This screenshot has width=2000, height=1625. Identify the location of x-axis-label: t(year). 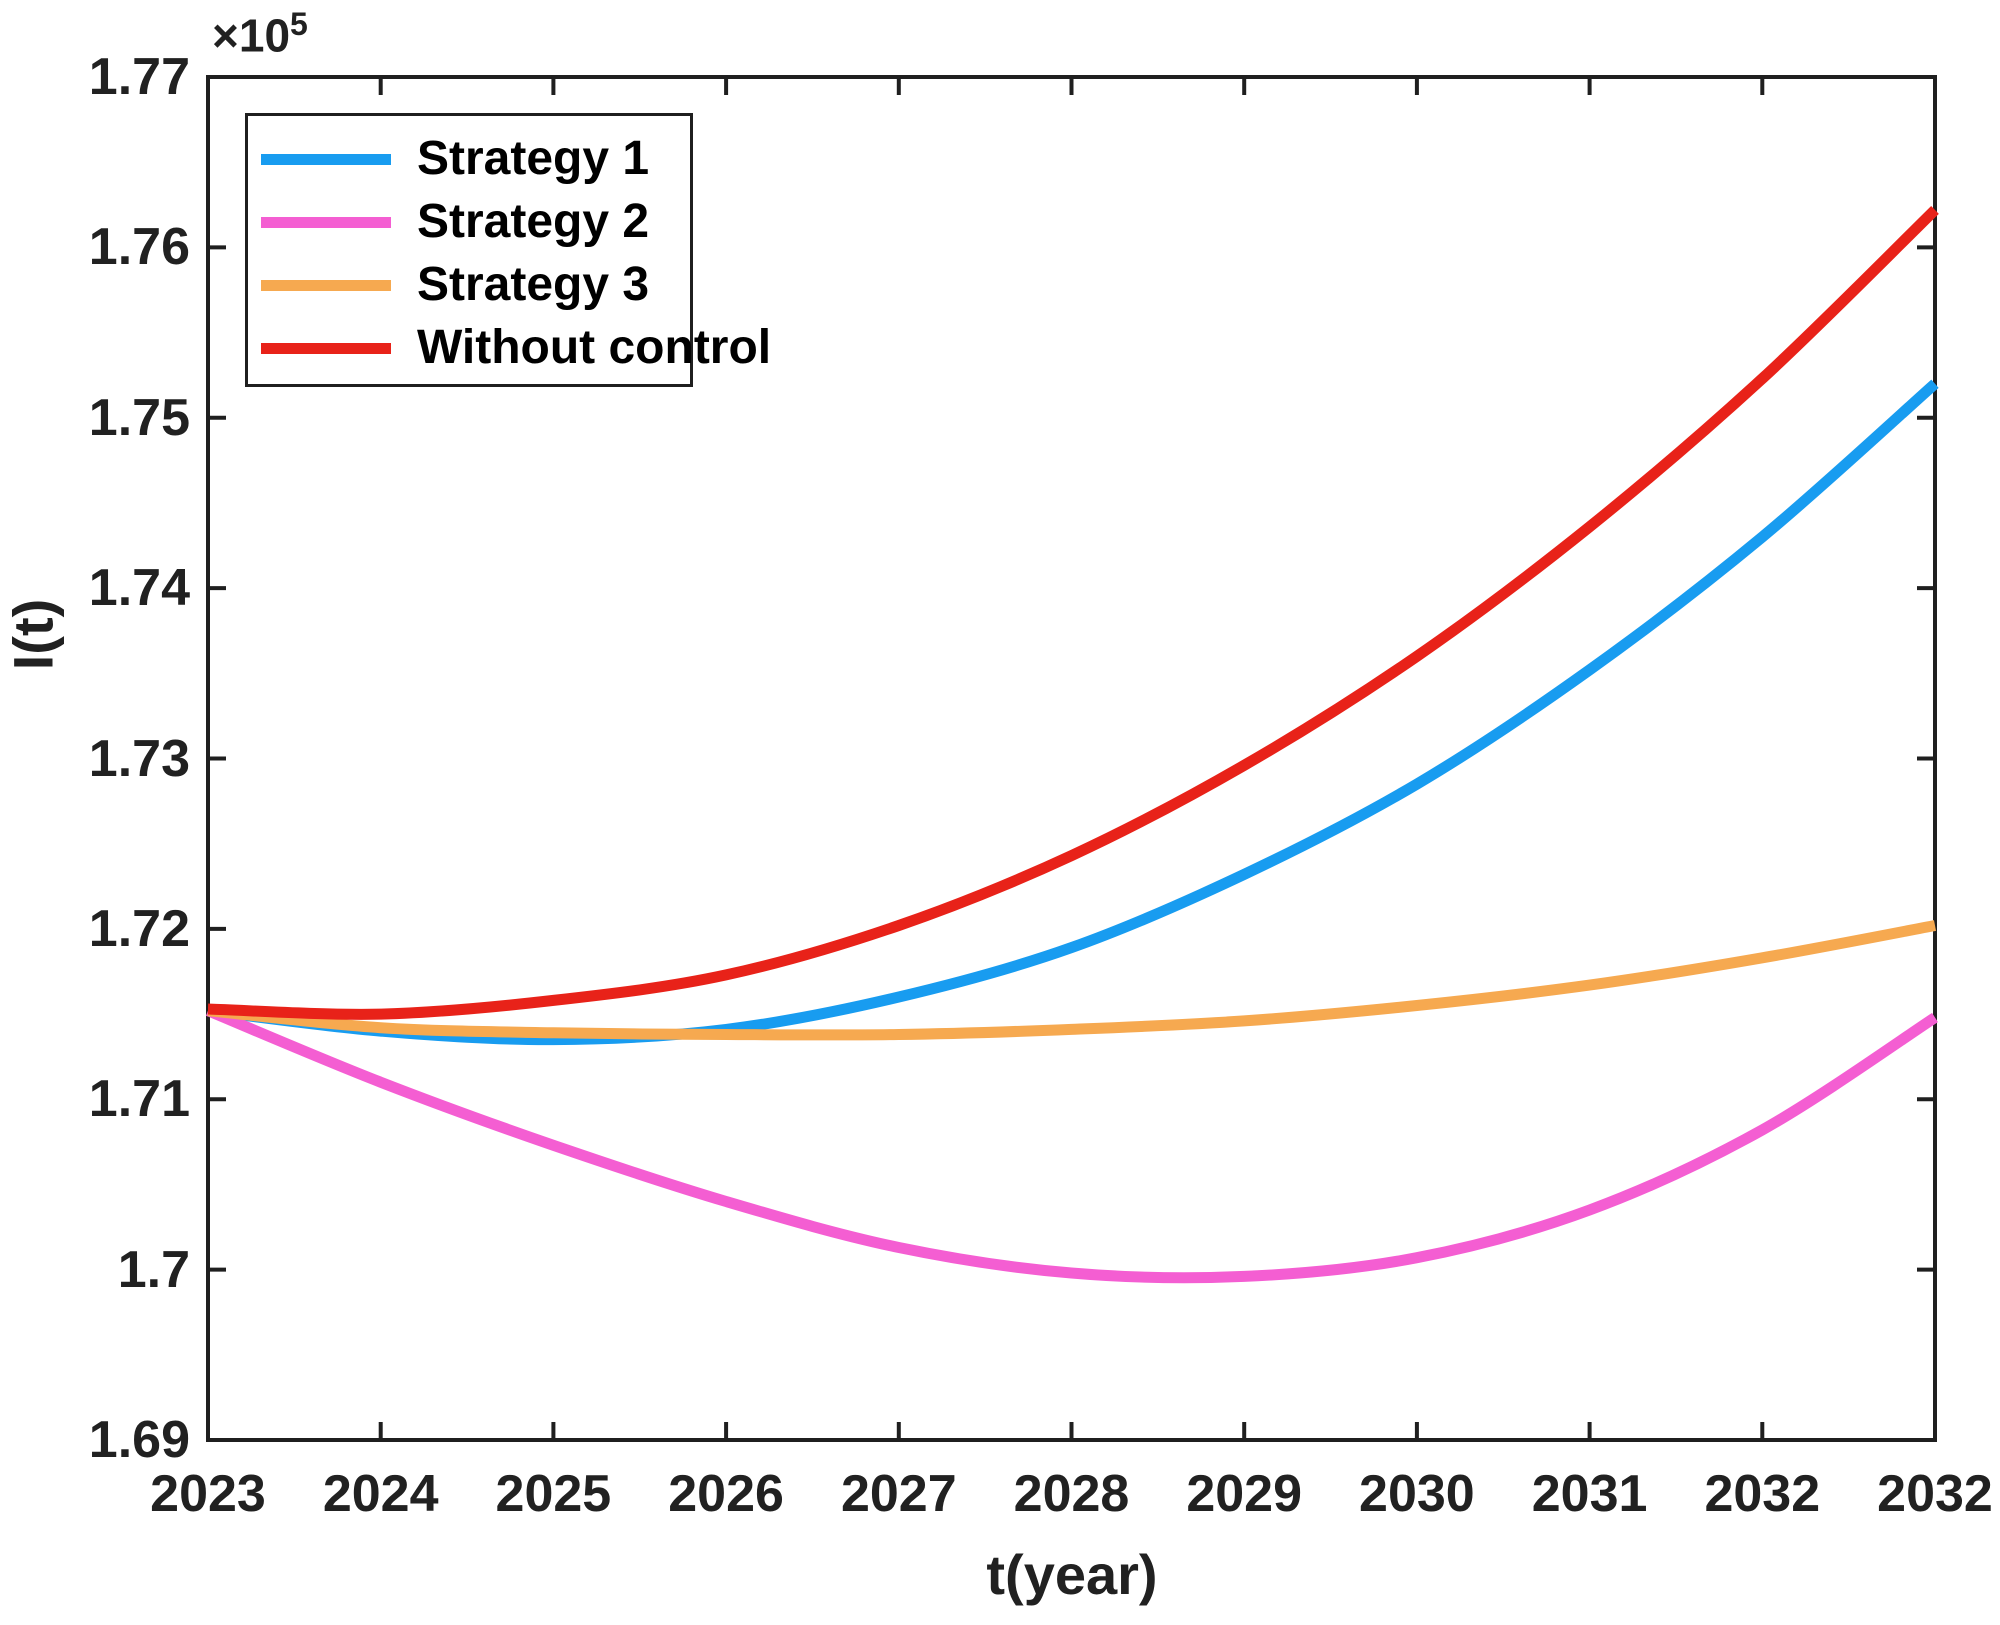
(1072, 1574).